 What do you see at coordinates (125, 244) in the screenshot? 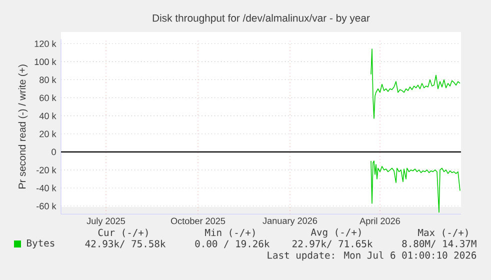
I see `text: 42.93k/ 75.58k` at bounding box center [125, 244].